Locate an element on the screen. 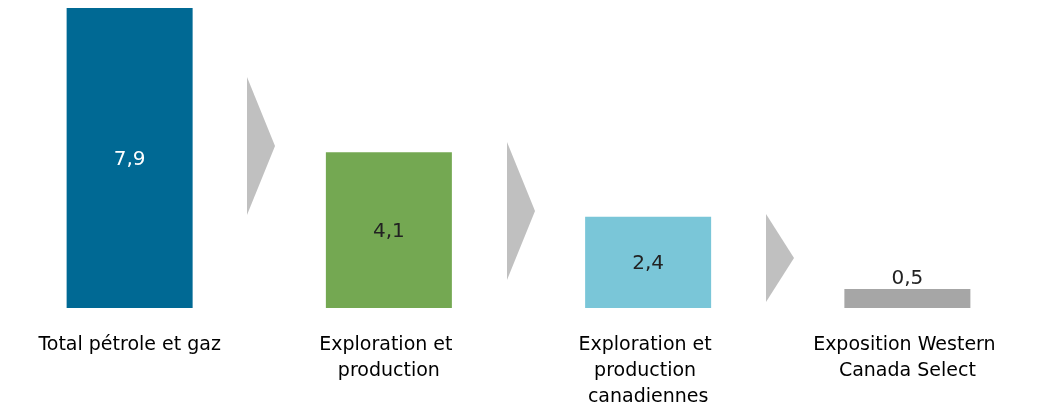  data-label: 7,9 is located at coordinates (129, 158).